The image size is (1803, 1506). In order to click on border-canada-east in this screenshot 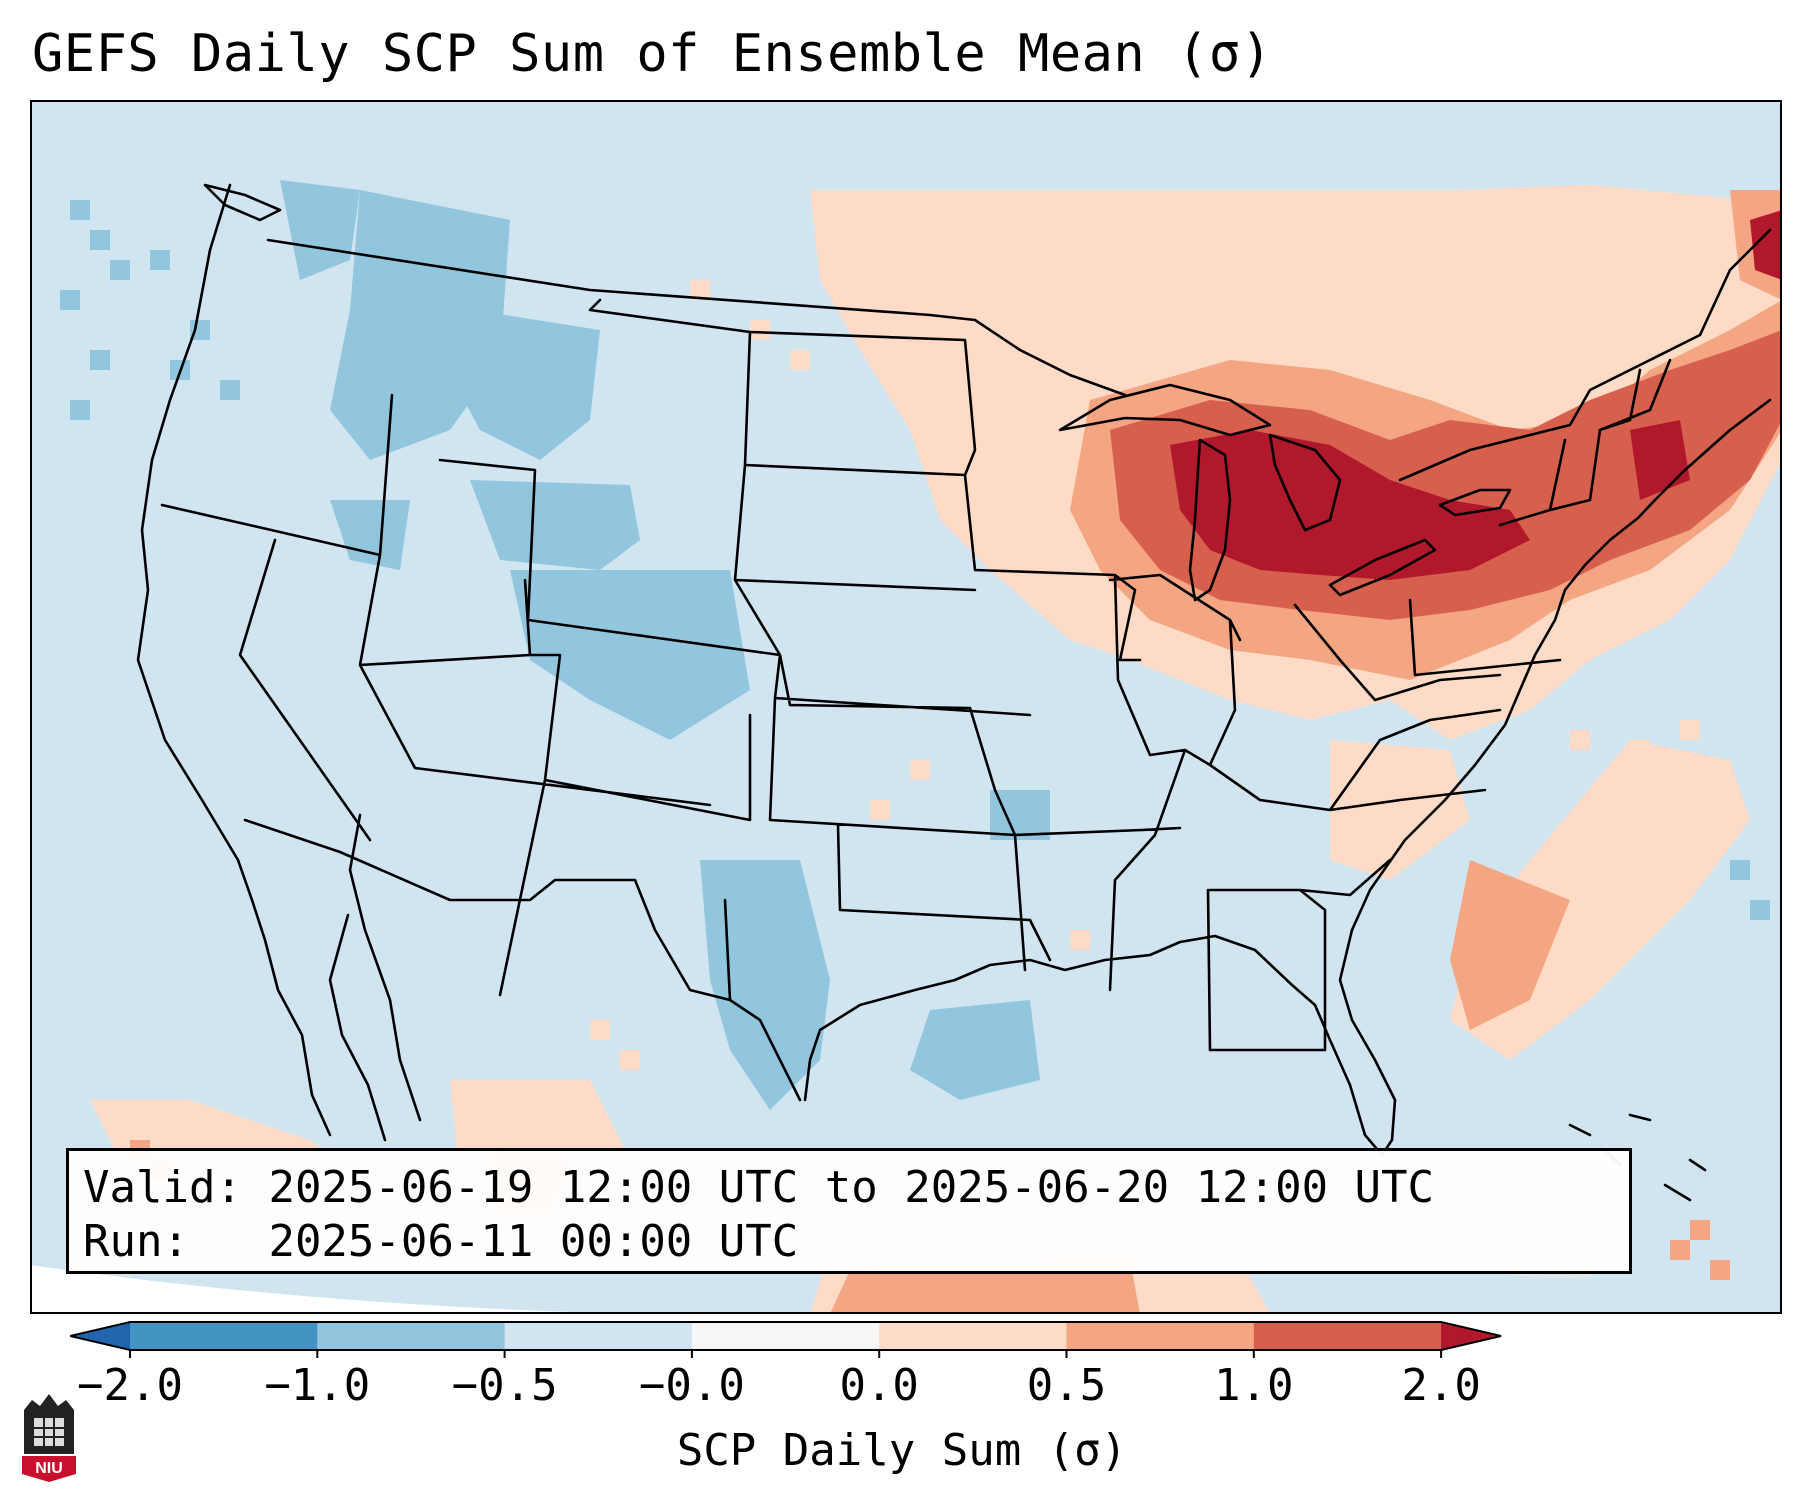, I will do `click(1585, 355)`.